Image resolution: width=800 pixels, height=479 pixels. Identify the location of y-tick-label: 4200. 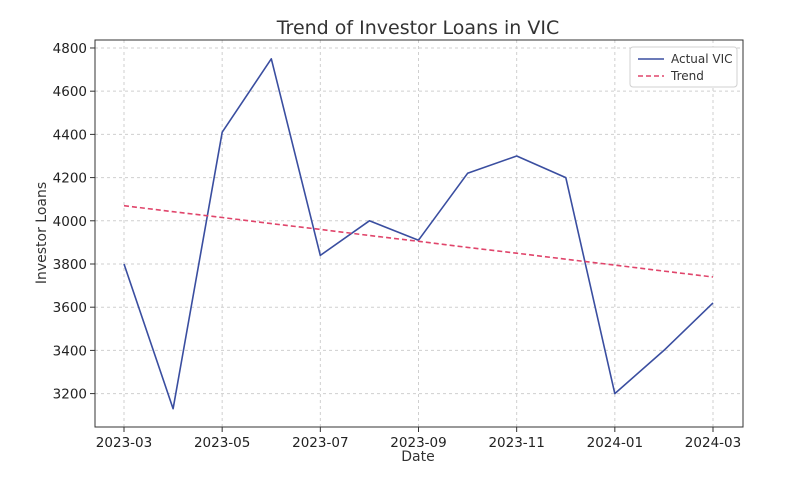
(70, 179).